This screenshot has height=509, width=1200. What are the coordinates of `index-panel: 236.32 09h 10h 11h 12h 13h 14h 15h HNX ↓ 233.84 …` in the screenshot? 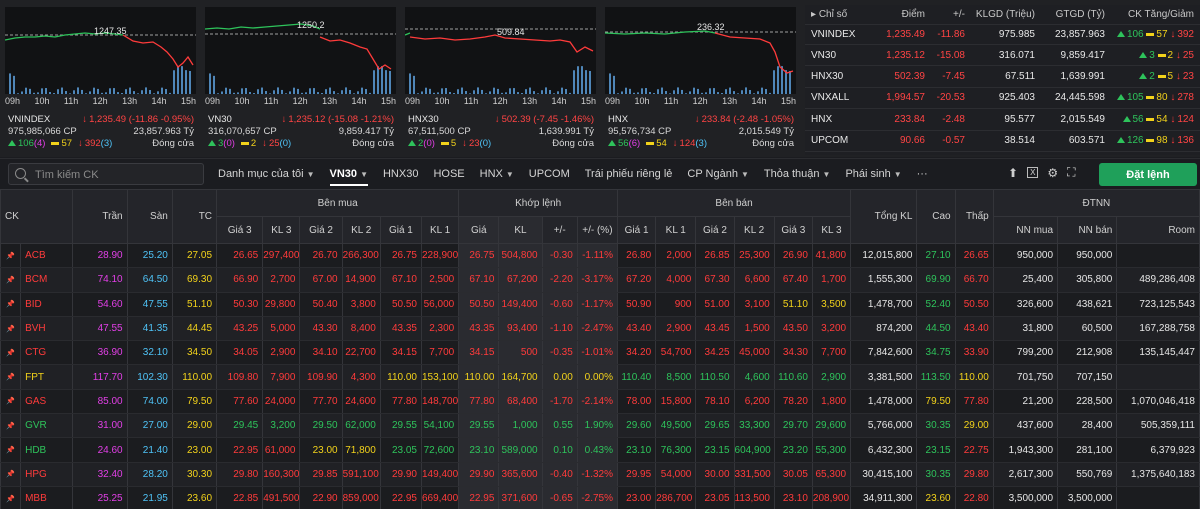 It's located at (699, 81).